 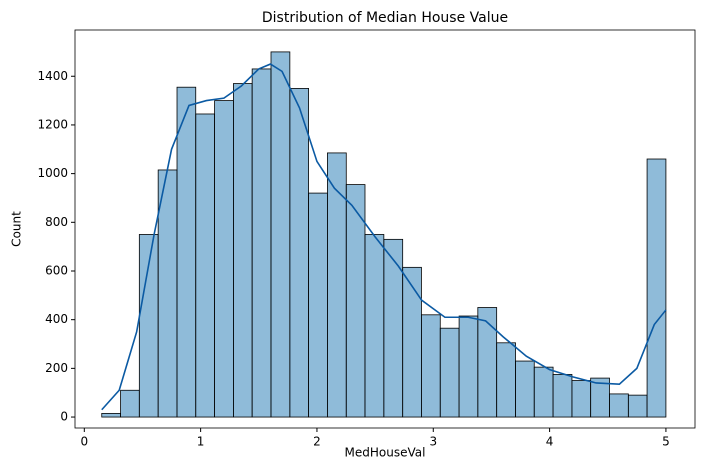 I want to click on x-tick-label: 1, so click(x=201, y=442).